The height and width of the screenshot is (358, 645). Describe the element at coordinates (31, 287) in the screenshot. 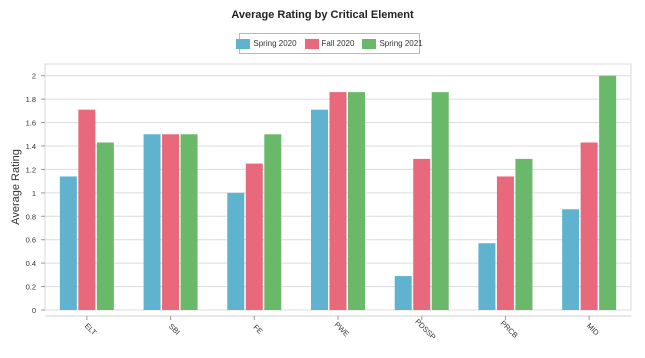

I see `y-tick-label-1: 0.2` at that location.